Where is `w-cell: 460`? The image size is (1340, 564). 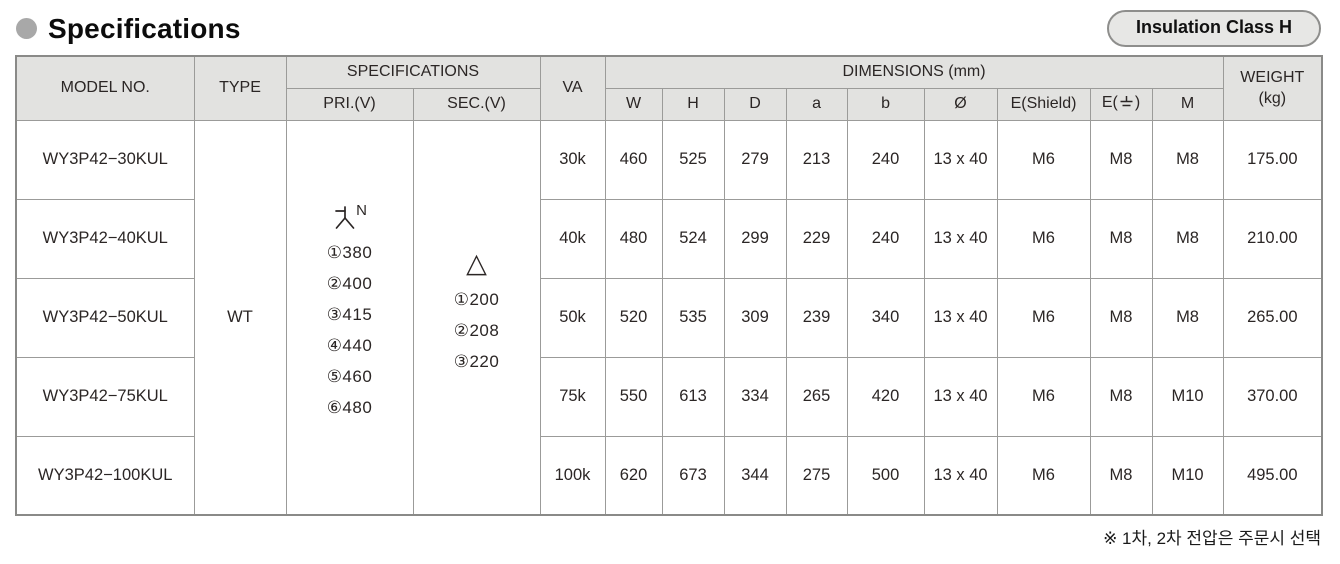
w-cell: 460 is located at coordinates (633, 159).